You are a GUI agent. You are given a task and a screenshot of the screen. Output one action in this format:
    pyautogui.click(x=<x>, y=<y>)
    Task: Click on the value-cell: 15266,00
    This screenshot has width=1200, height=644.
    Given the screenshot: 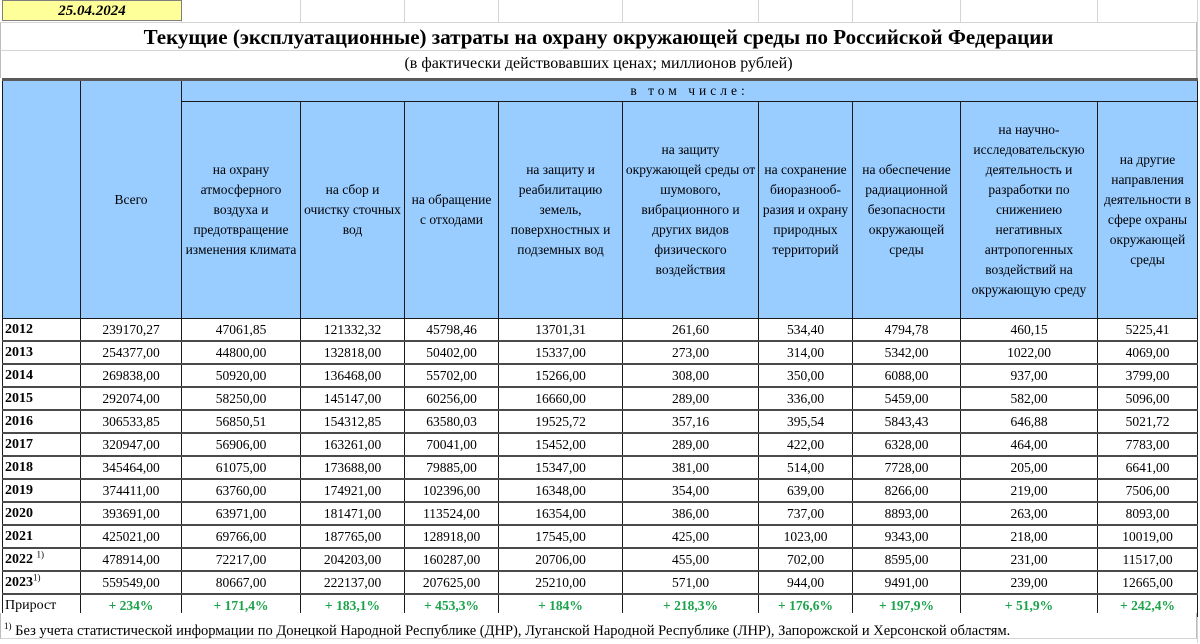 What is the action you would take?
    pyautogui.click(x=560, y=375)
    